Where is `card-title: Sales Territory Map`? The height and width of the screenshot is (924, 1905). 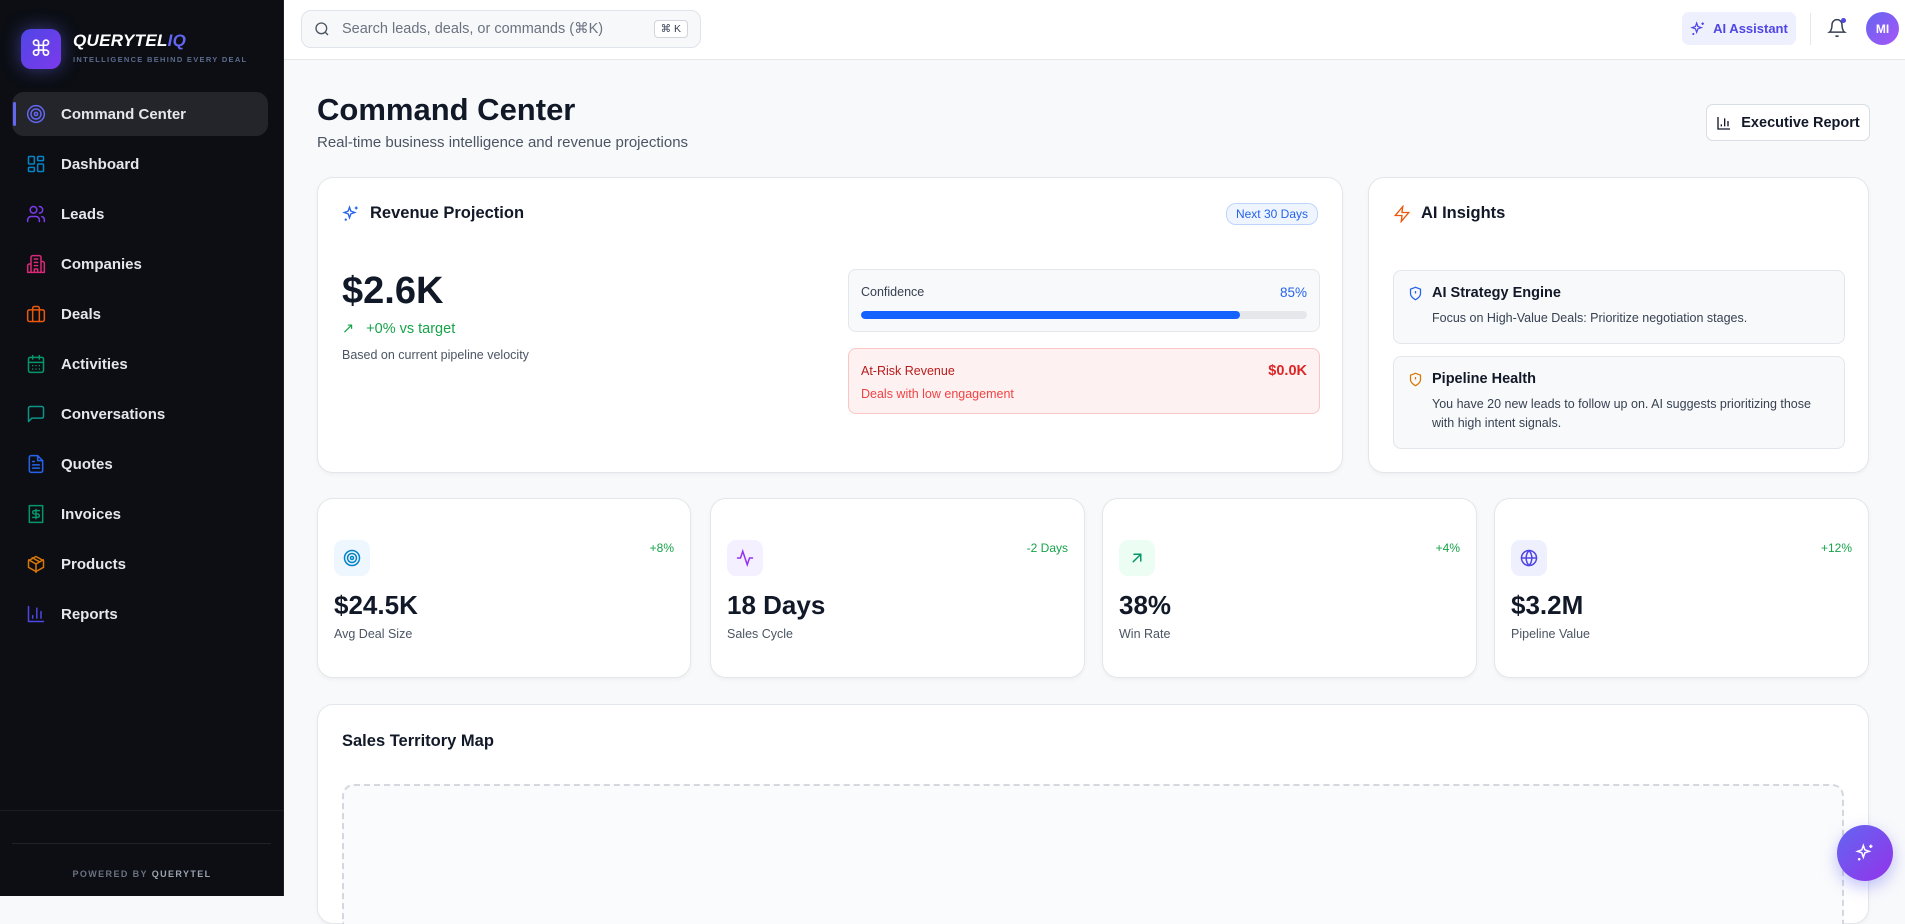 card-title: Sales Territory Map is located at coordinates (418, 741).